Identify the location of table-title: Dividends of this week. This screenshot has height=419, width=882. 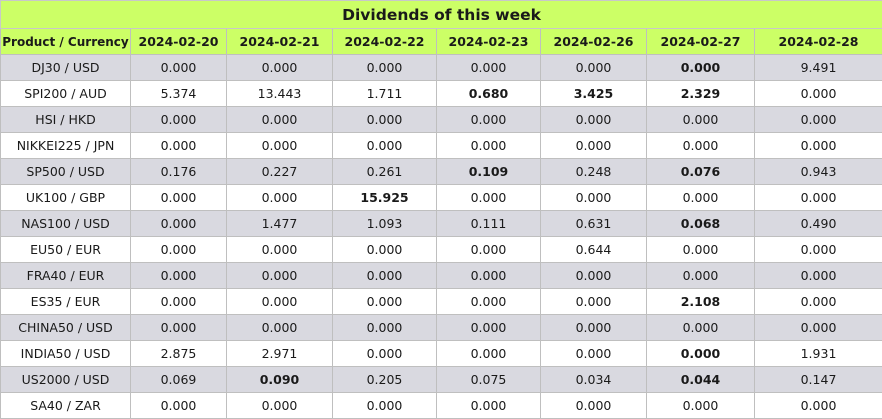
(441, 15).